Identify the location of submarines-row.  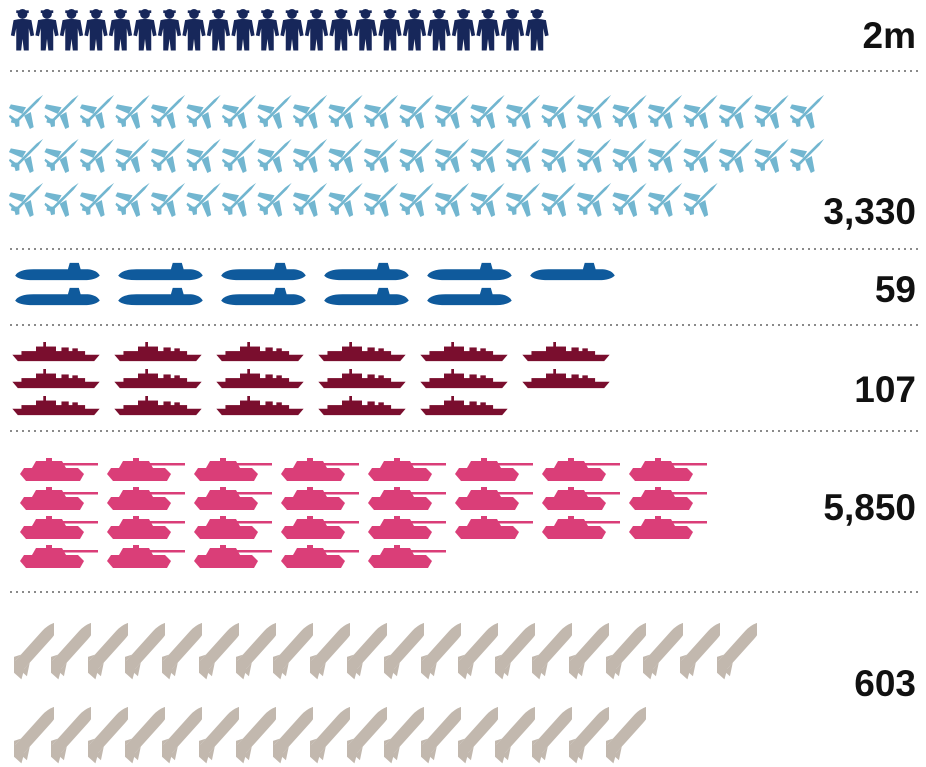
(315, 284).